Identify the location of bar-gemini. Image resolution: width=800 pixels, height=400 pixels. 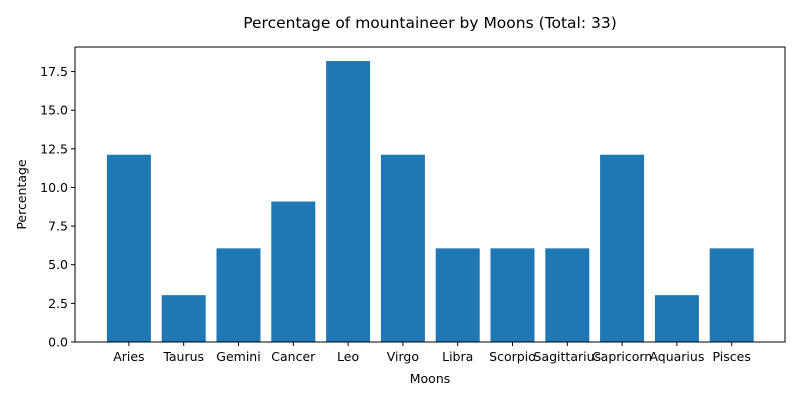
(238, 295).